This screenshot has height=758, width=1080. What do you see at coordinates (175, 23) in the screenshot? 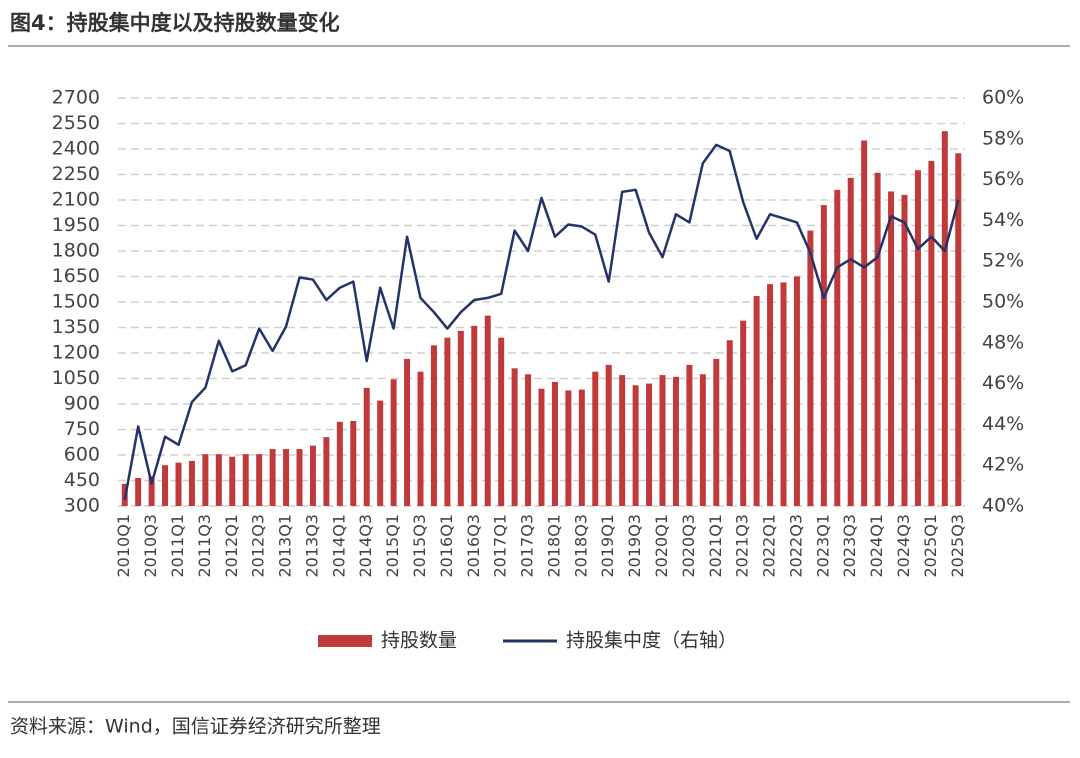
I see `chart-title: 图4：持股集中度以及持股数量变化` at bounding box center [175, 23].